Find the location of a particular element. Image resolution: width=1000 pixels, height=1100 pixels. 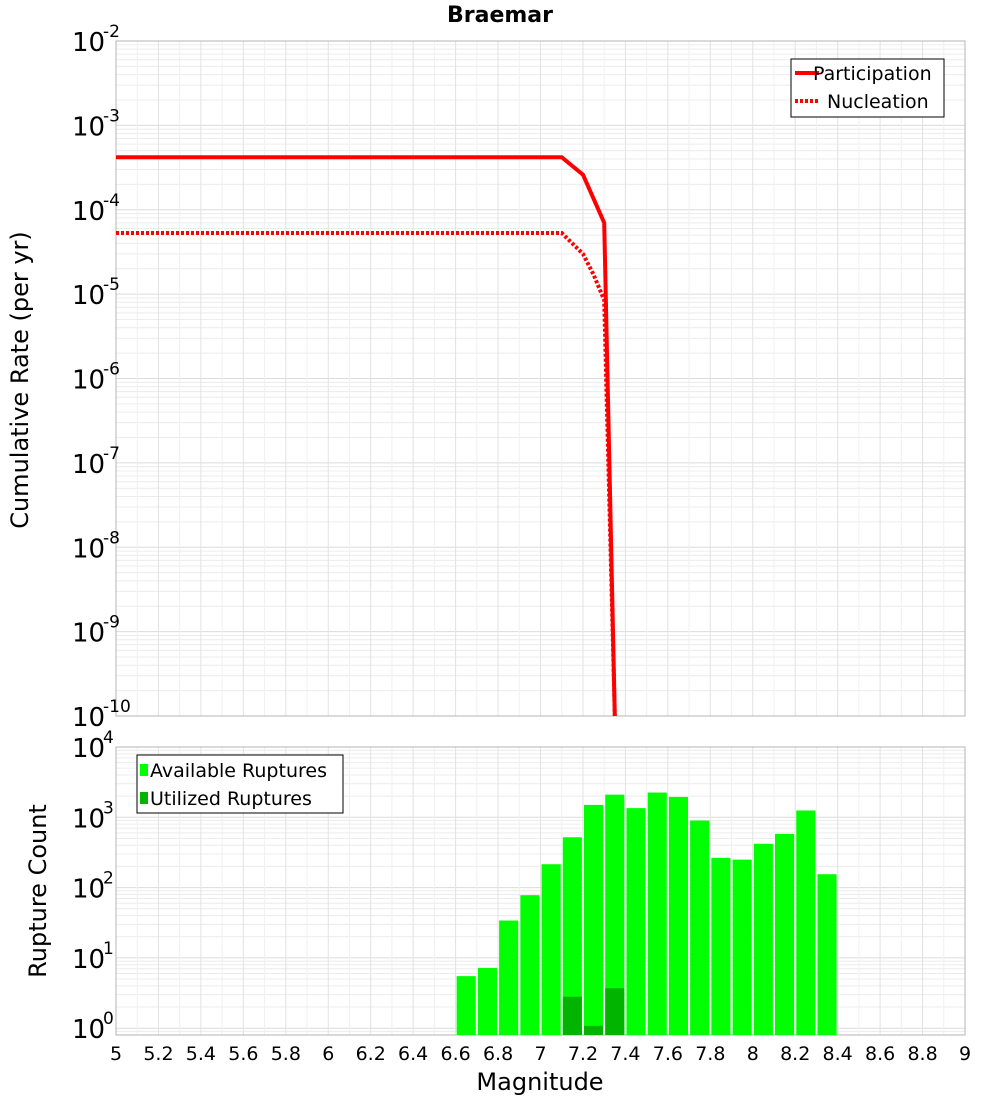

y-tick-exponent: 2 is located at coordinates (108, 879).